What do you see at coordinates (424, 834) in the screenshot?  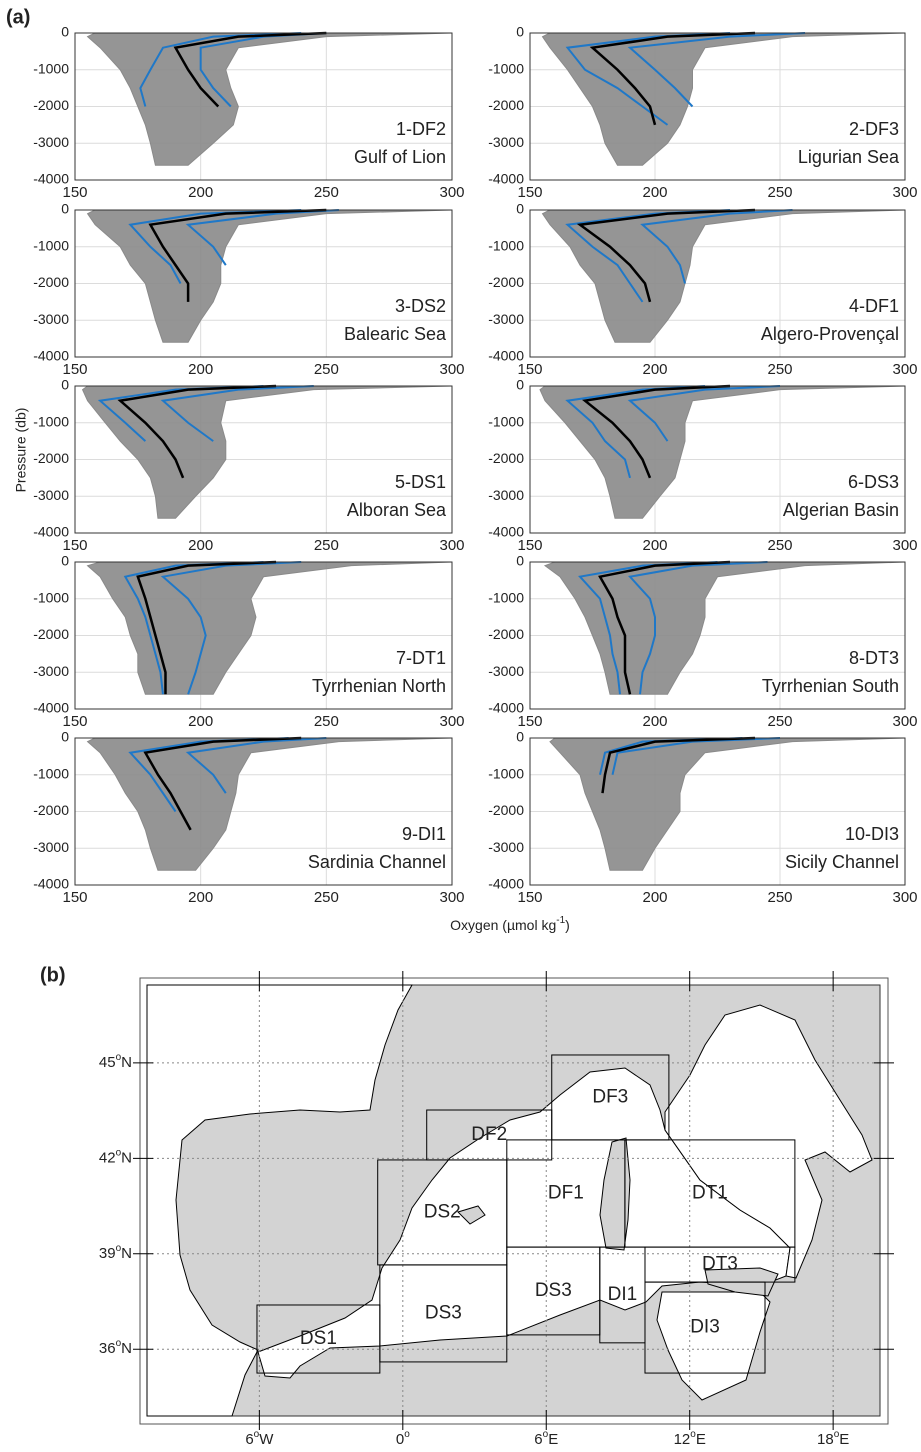 I see `panel-id: 9-DI1` at bounding box center [424, 834].